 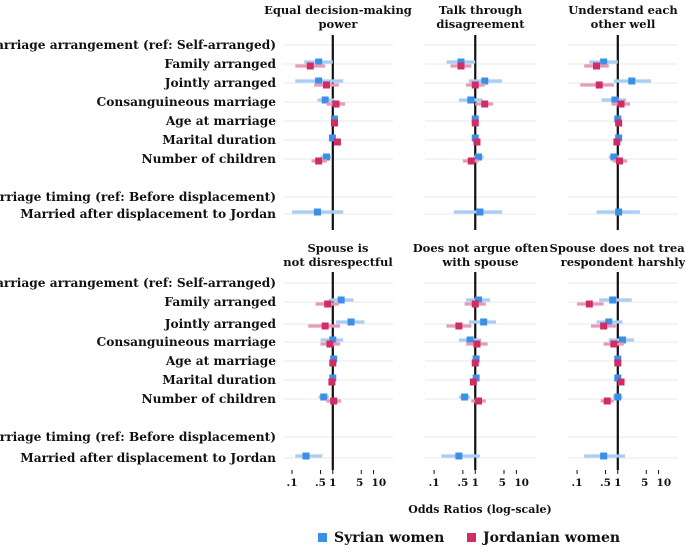 What do you see at coordinates (220, 324) in the screenshot?
I see `row-label: Jointly arranged` at bounding box center [220, 324].